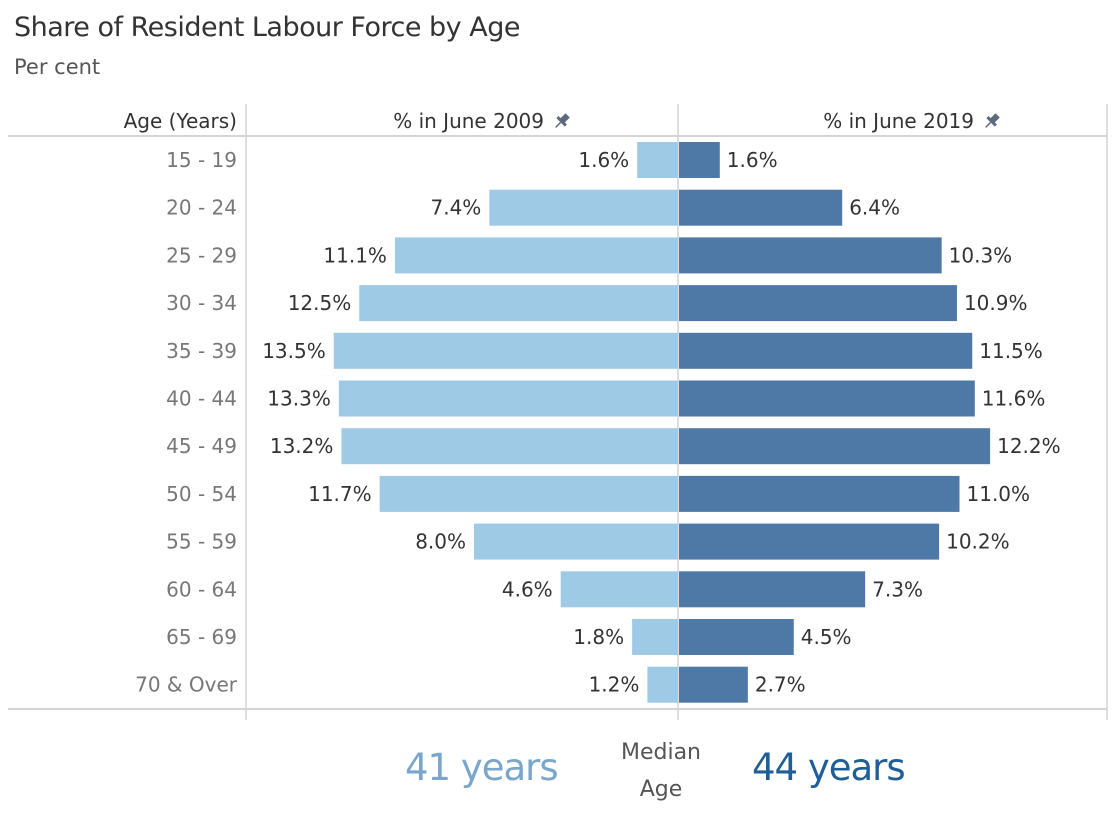  Describe the element at coordinates (661, 789) in the screenshot. I see `median-label-line2: Age` at that location.